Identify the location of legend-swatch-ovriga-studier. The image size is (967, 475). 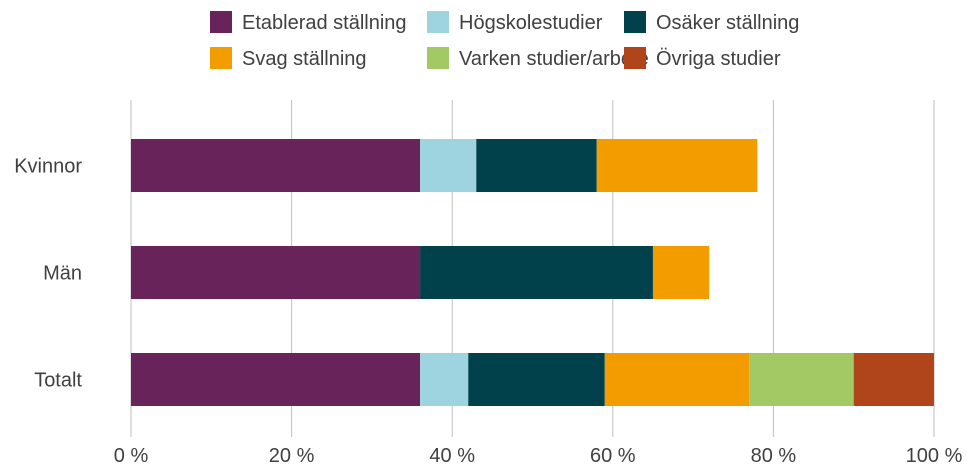
(635, 58).